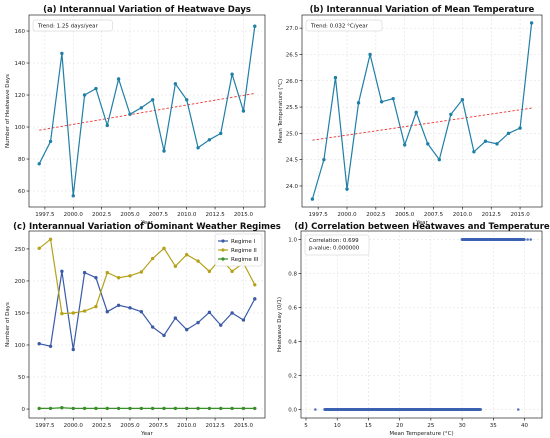 This screenshot has height=438, width=550. Describe the element at coordinates (292, 377) in the screenshot. I see `y-tick-label: 0.2` at that location.